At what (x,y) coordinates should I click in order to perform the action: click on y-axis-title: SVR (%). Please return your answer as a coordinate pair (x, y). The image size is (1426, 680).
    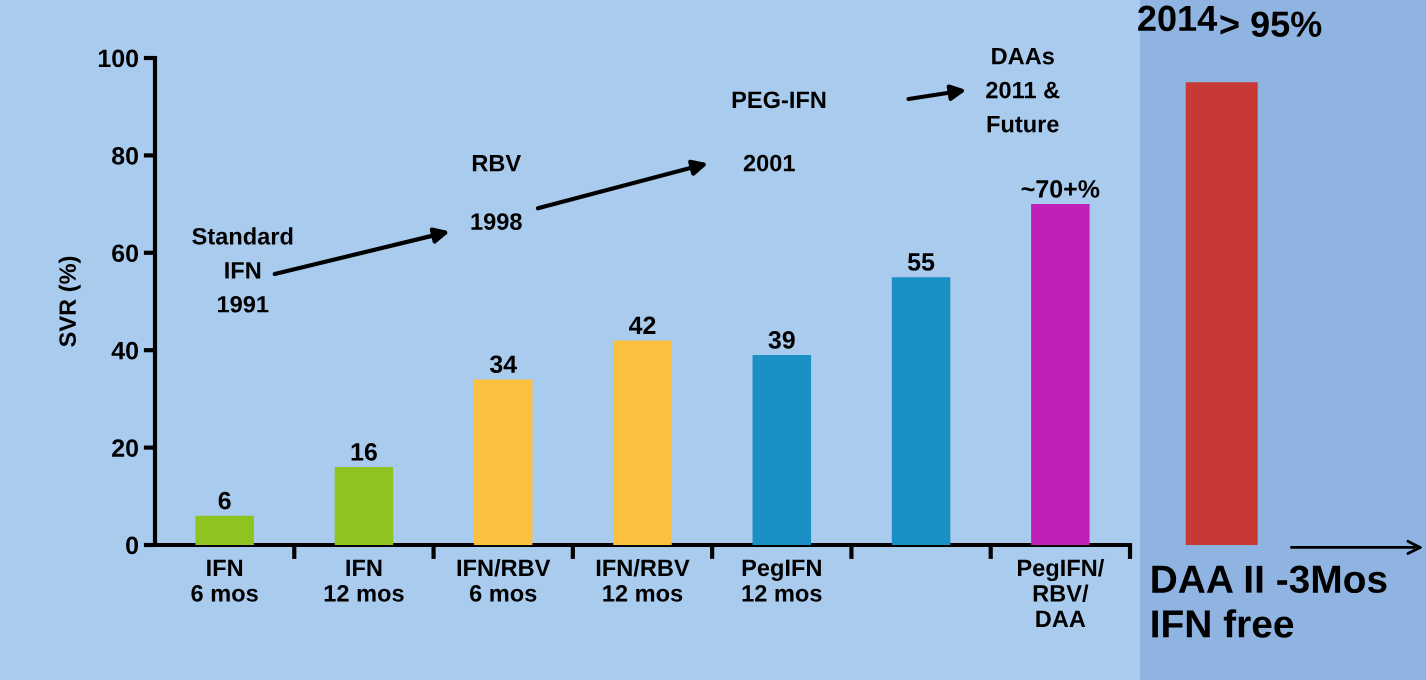
    Looking at the image, I should click on (69, 301).